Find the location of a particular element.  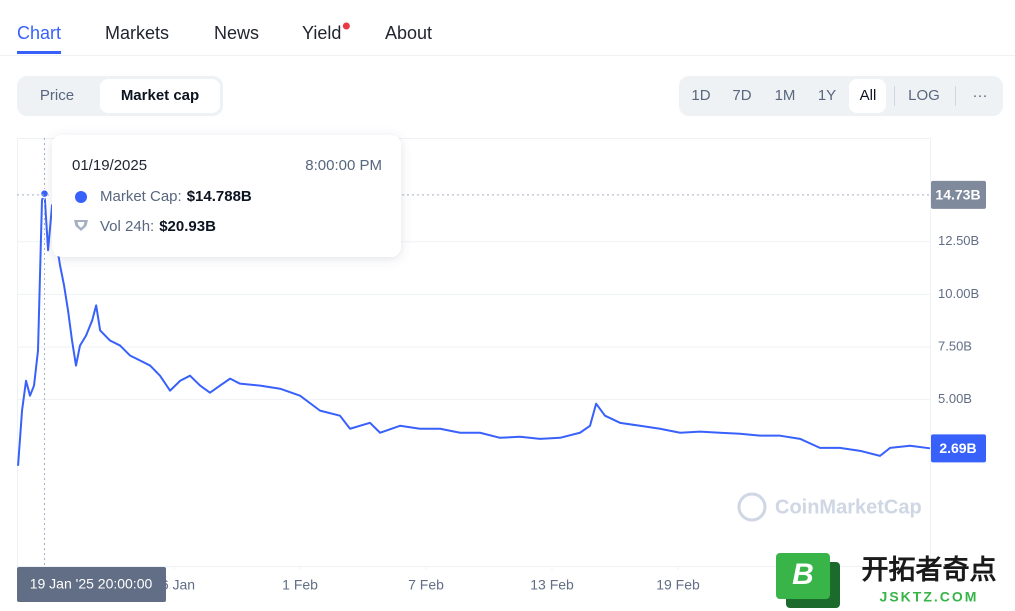

range-option: All is located at coordinates (868, 95).